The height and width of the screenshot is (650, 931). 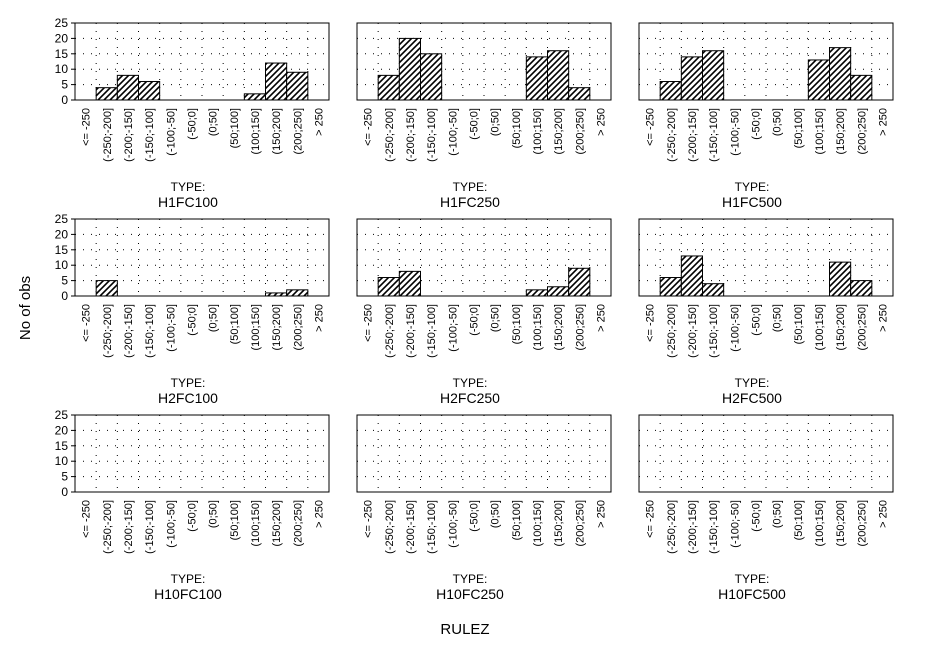 What do you see at coordinates (188, 594) in the screenshot?
I see `panel-title: H10FC100` at bounding box center [188, 594].